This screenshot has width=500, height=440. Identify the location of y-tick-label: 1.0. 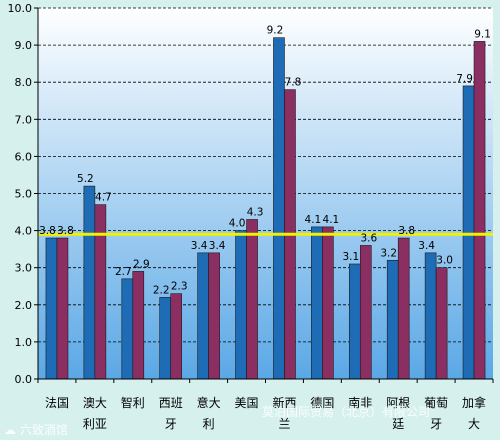
(24, 342).